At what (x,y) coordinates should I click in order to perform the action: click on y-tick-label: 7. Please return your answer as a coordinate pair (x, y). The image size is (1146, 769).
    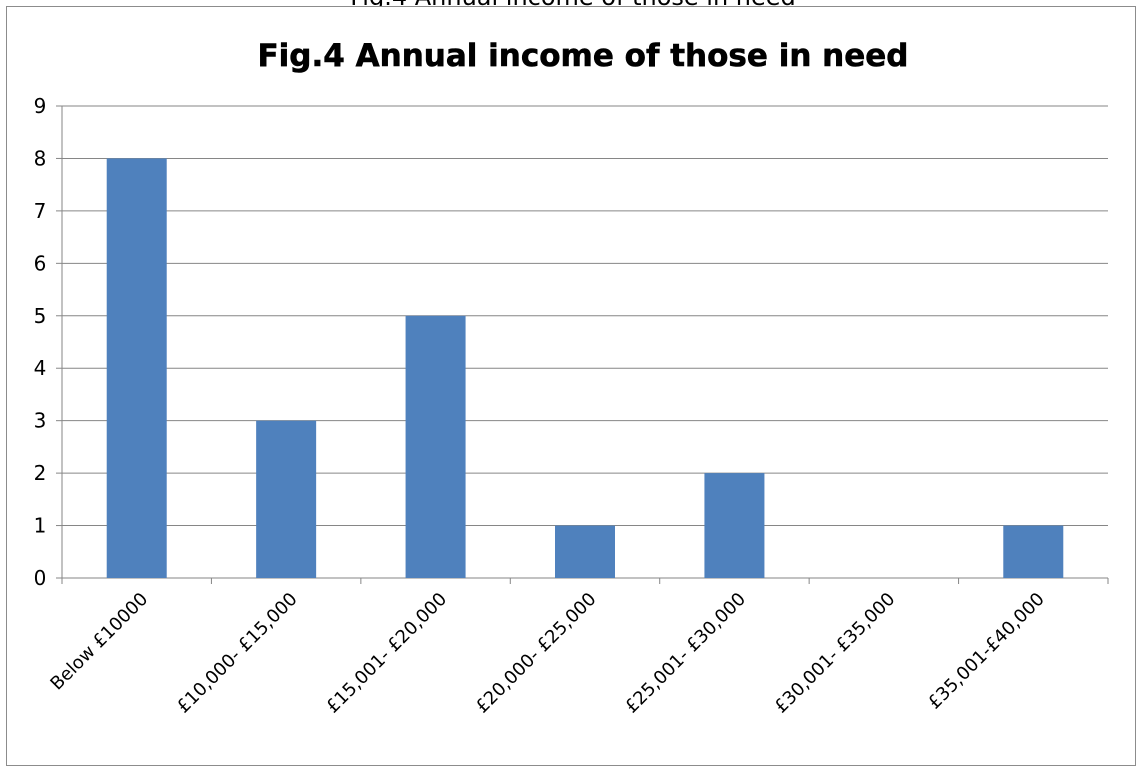
    Looking at the image, I should click on (40, 211).